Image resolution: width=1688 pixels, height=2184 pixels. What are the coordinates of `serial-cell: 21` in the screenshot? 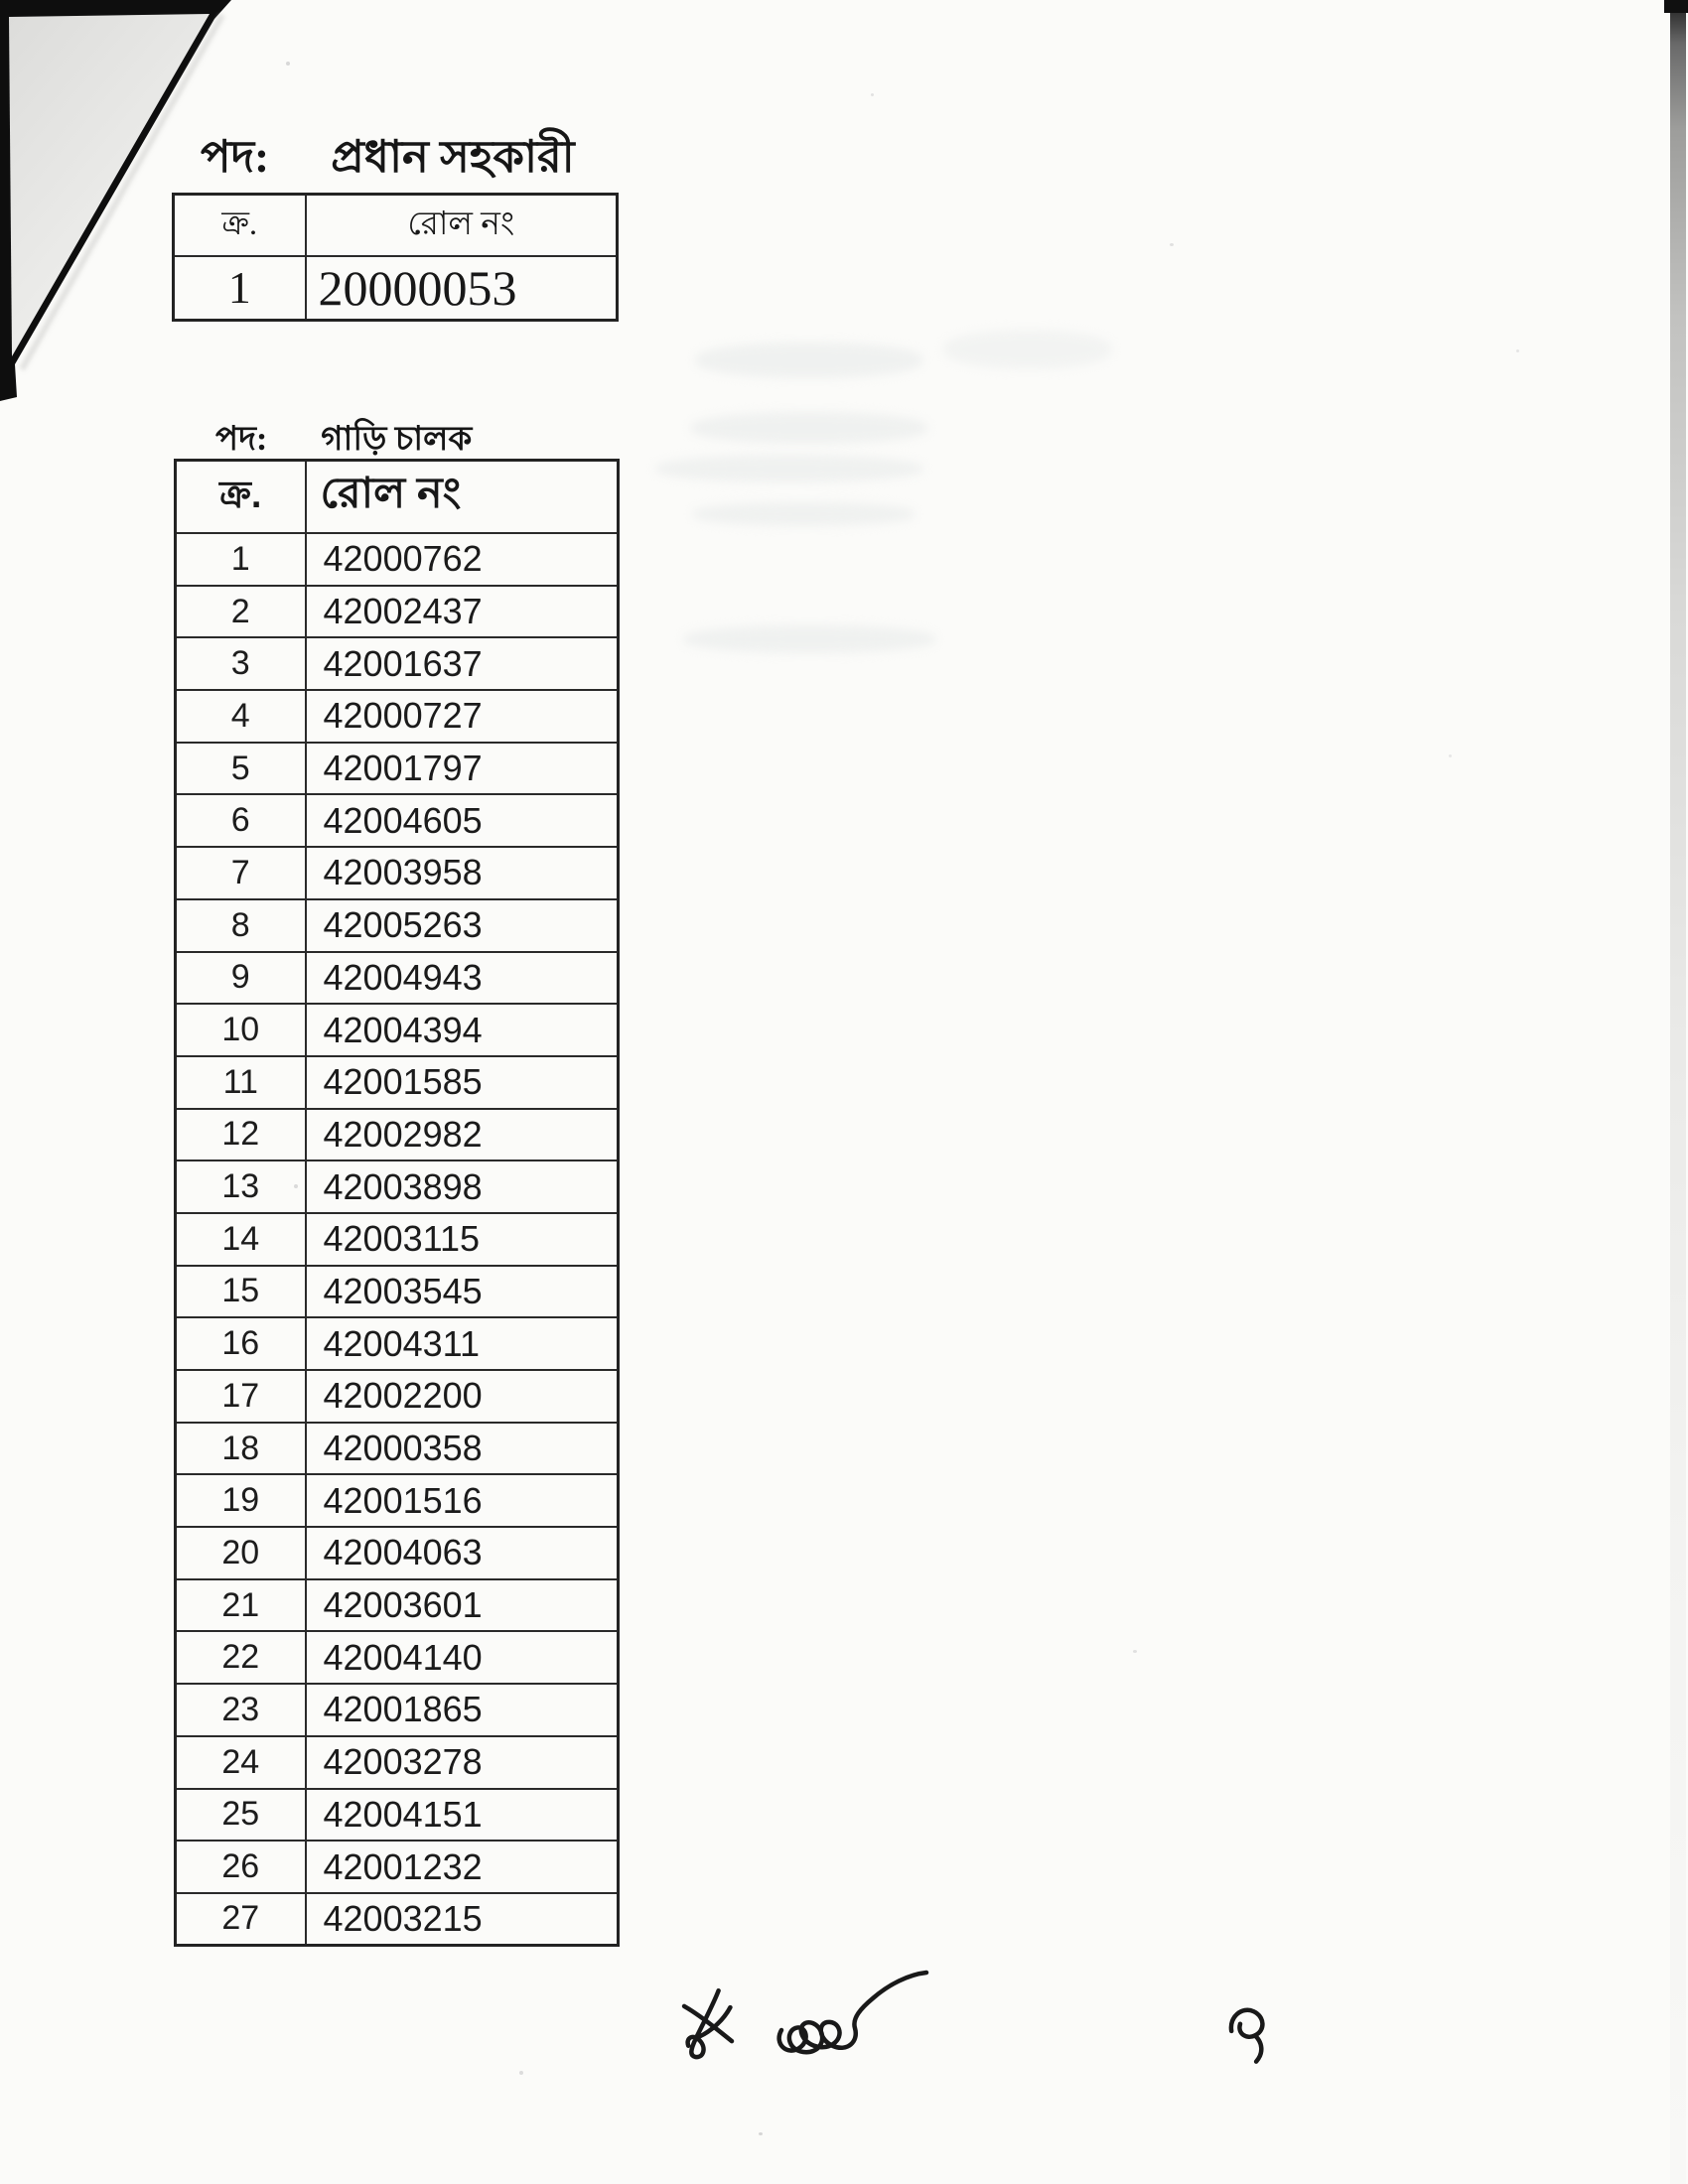 It's located at (240, 1605).